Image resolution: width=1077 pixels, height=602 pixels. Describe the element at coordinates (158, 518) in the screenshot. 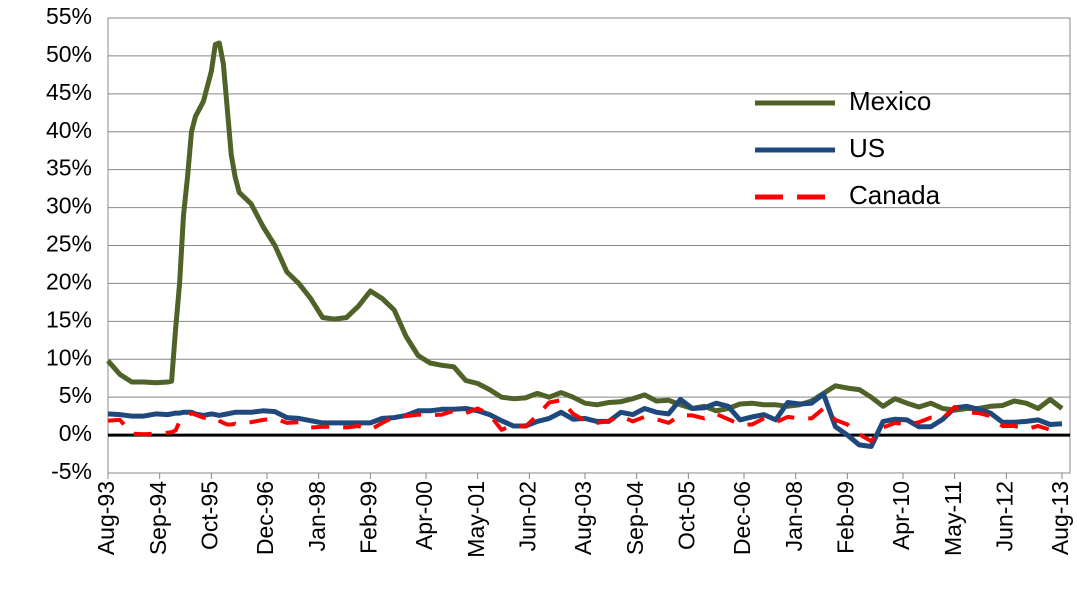

I see `x-tick-label: Sep-94` at that location.